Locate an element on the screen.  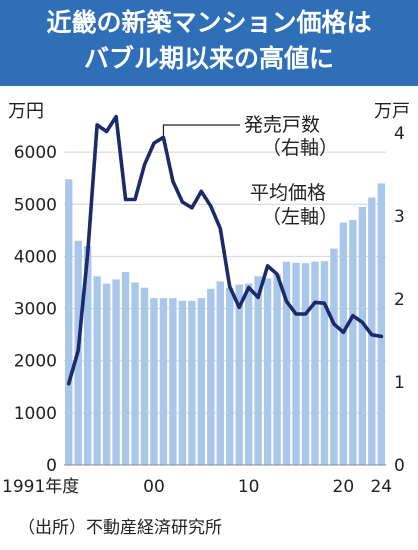
bar-2019 is located at coordinates (334, 356).